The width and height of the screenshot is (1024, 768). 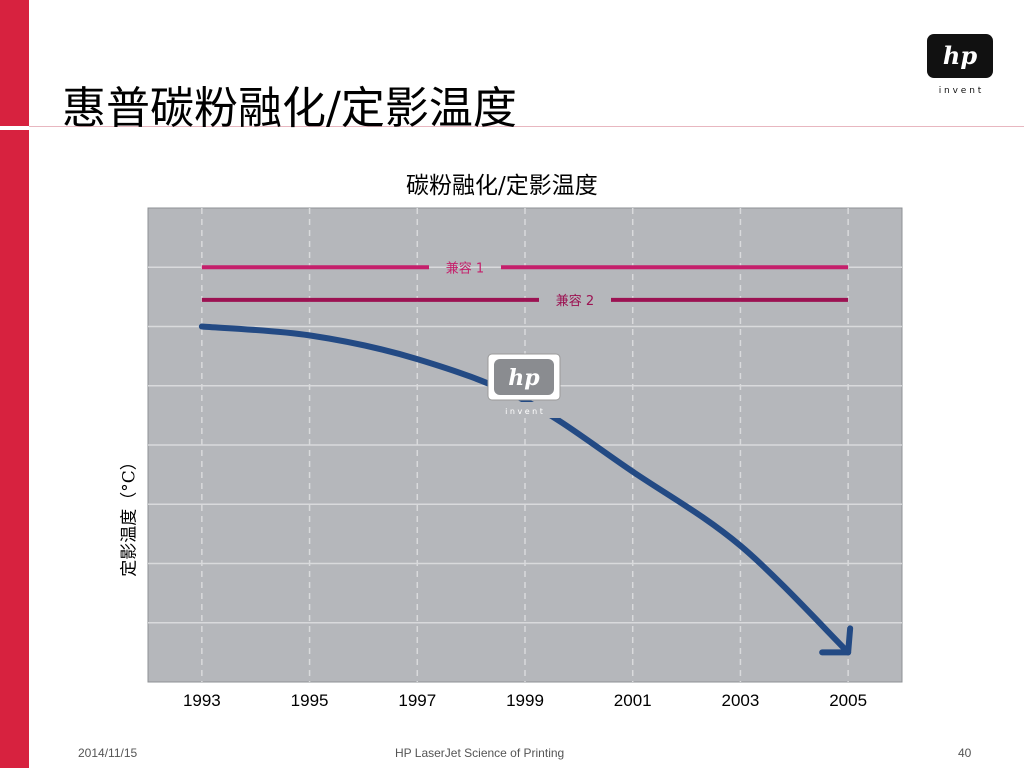 What do you see at coordinates (526, 126) in the screenshot?
I see `title-divider` at bounding box center [526, 126].